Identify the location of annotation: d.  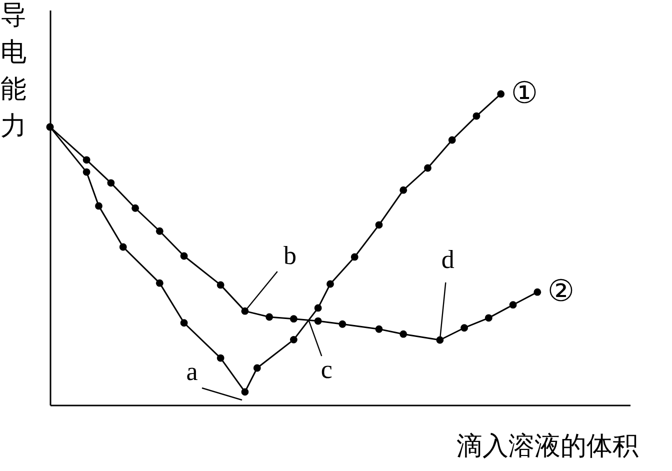
(447, 259).